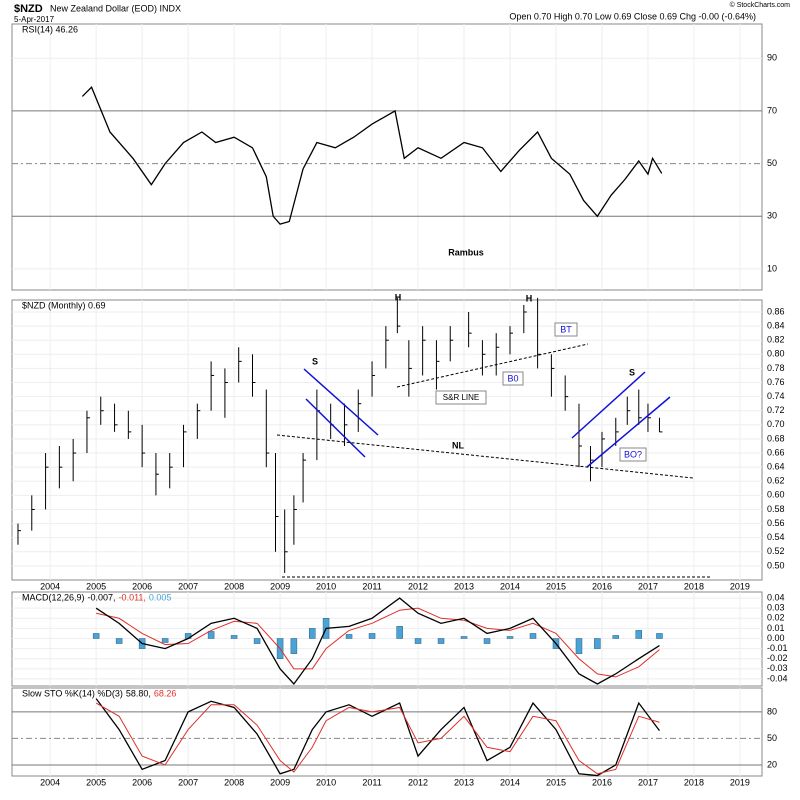  Describe the element at coordinates (458, 445) in the screenshot. I see `annotation: NL` at that location.